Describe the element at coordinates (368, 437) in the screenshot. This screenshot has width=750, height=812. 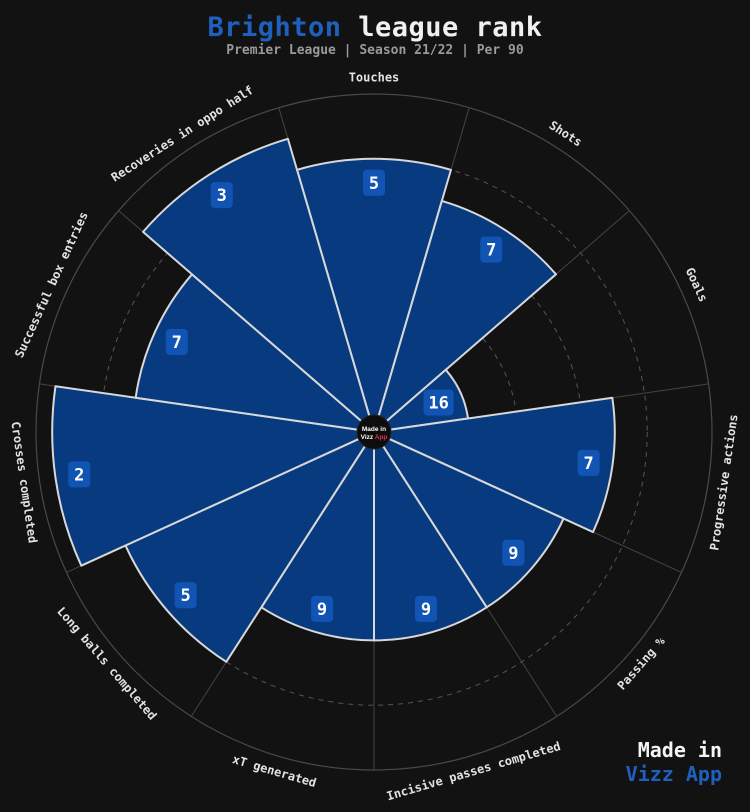
I see `center-logo-word-vizz: Vizz` at that location.